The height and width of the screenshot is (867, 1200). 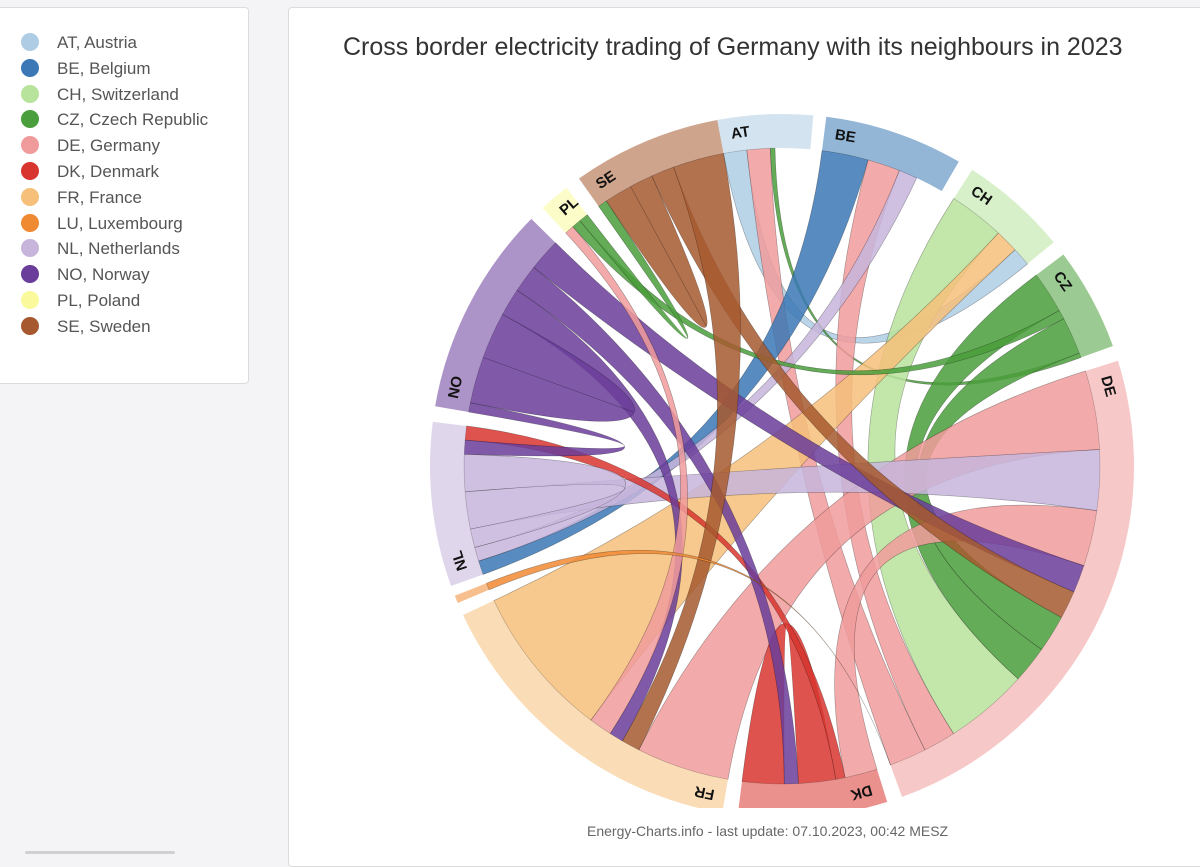 I want to click on legend-item-lu: LU, Luxembourg, so click(x=119, y=224).